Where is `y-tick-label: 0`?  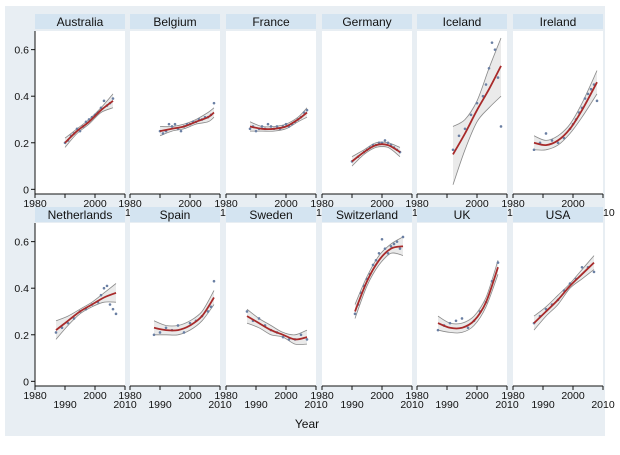 y-tick-label: 0 is located at coordinates (26, 190).